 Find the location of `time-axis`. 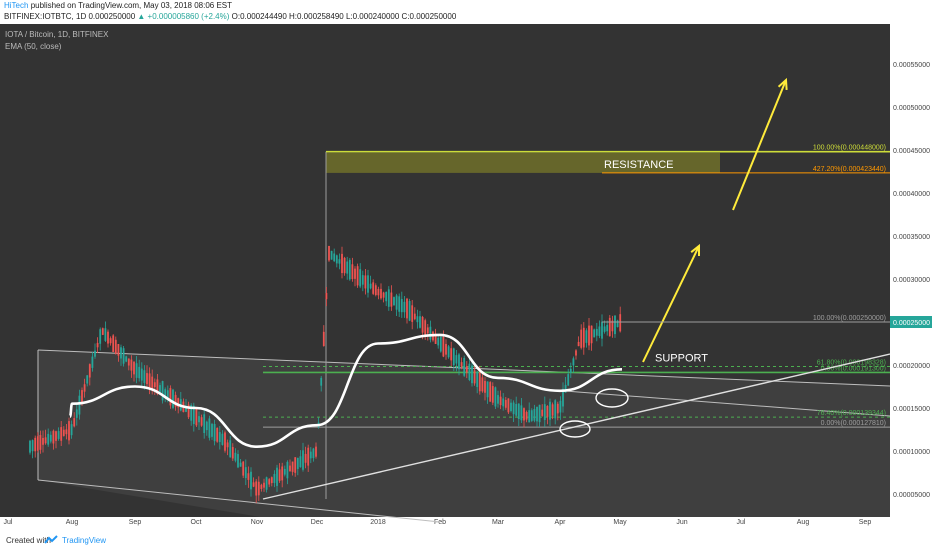

time-axis is located at coordinates (445, 521).